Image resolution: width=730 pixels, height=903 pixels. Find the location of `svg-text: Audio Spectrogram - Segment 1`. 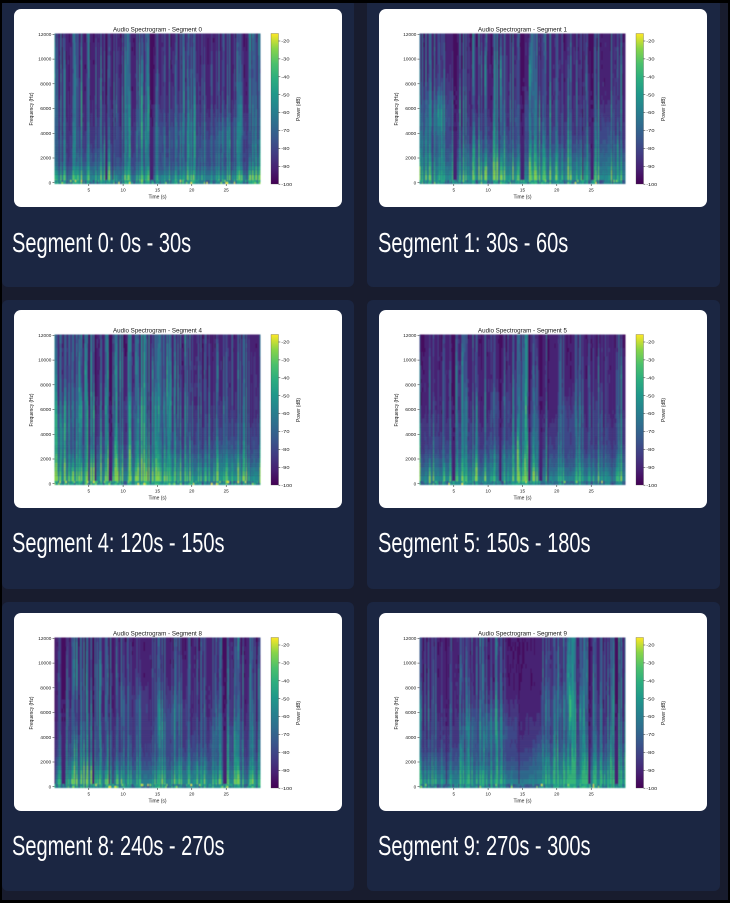

svg-text: Audio Spectrogram - Segment 1 is located at coordinates (522, 30).